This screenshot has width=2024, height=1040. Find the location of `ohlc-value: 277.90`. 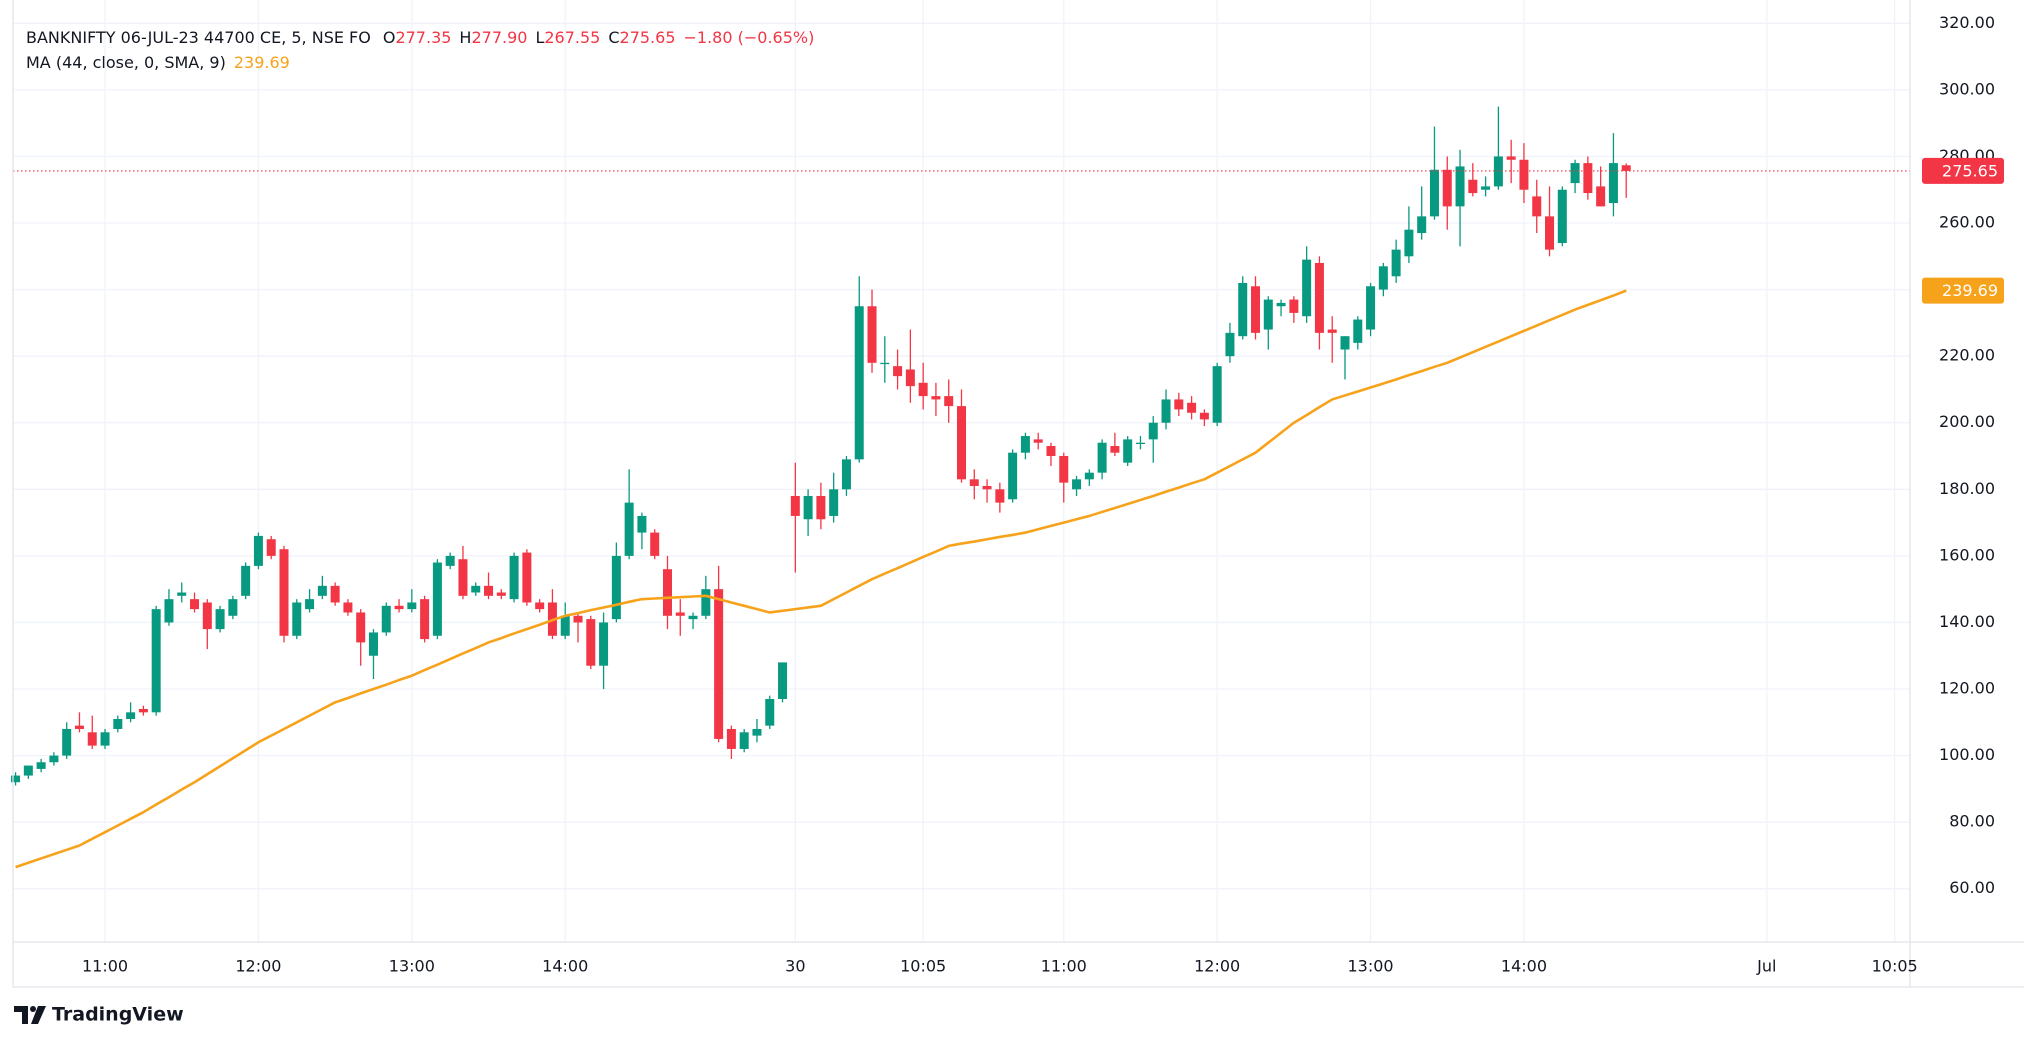

ohlc-value: 277.90 is located at coordinates (499, 37).